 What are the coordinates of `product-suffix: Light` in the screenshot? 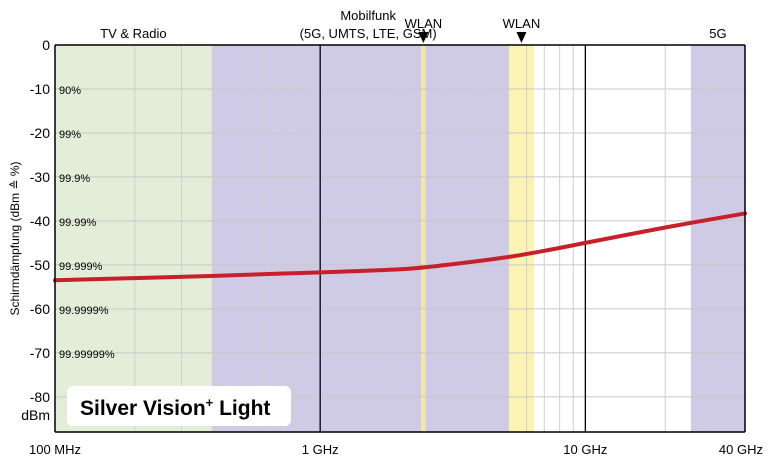 It's located at (241, 408).